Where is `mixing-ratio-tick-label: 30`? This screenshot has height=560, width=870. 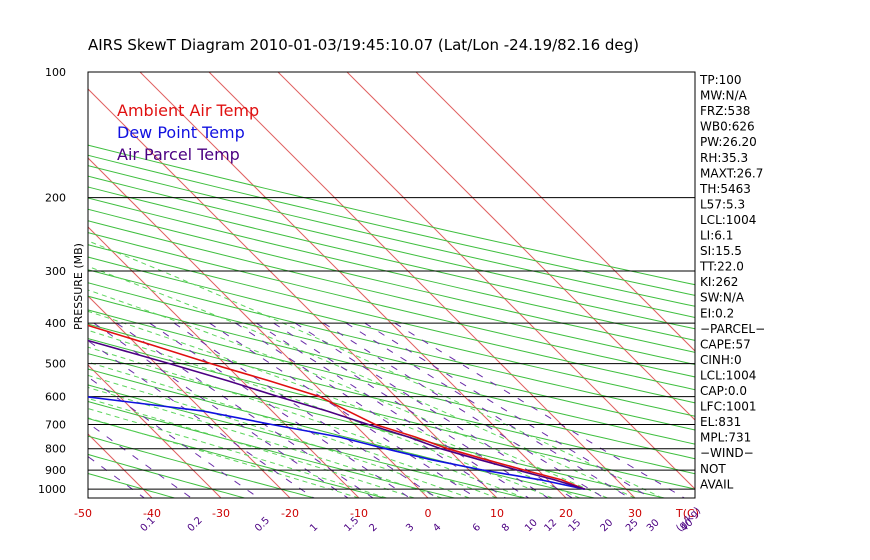 mixing-ratio-tick-label: 30 is located at coordinates (653, 525).